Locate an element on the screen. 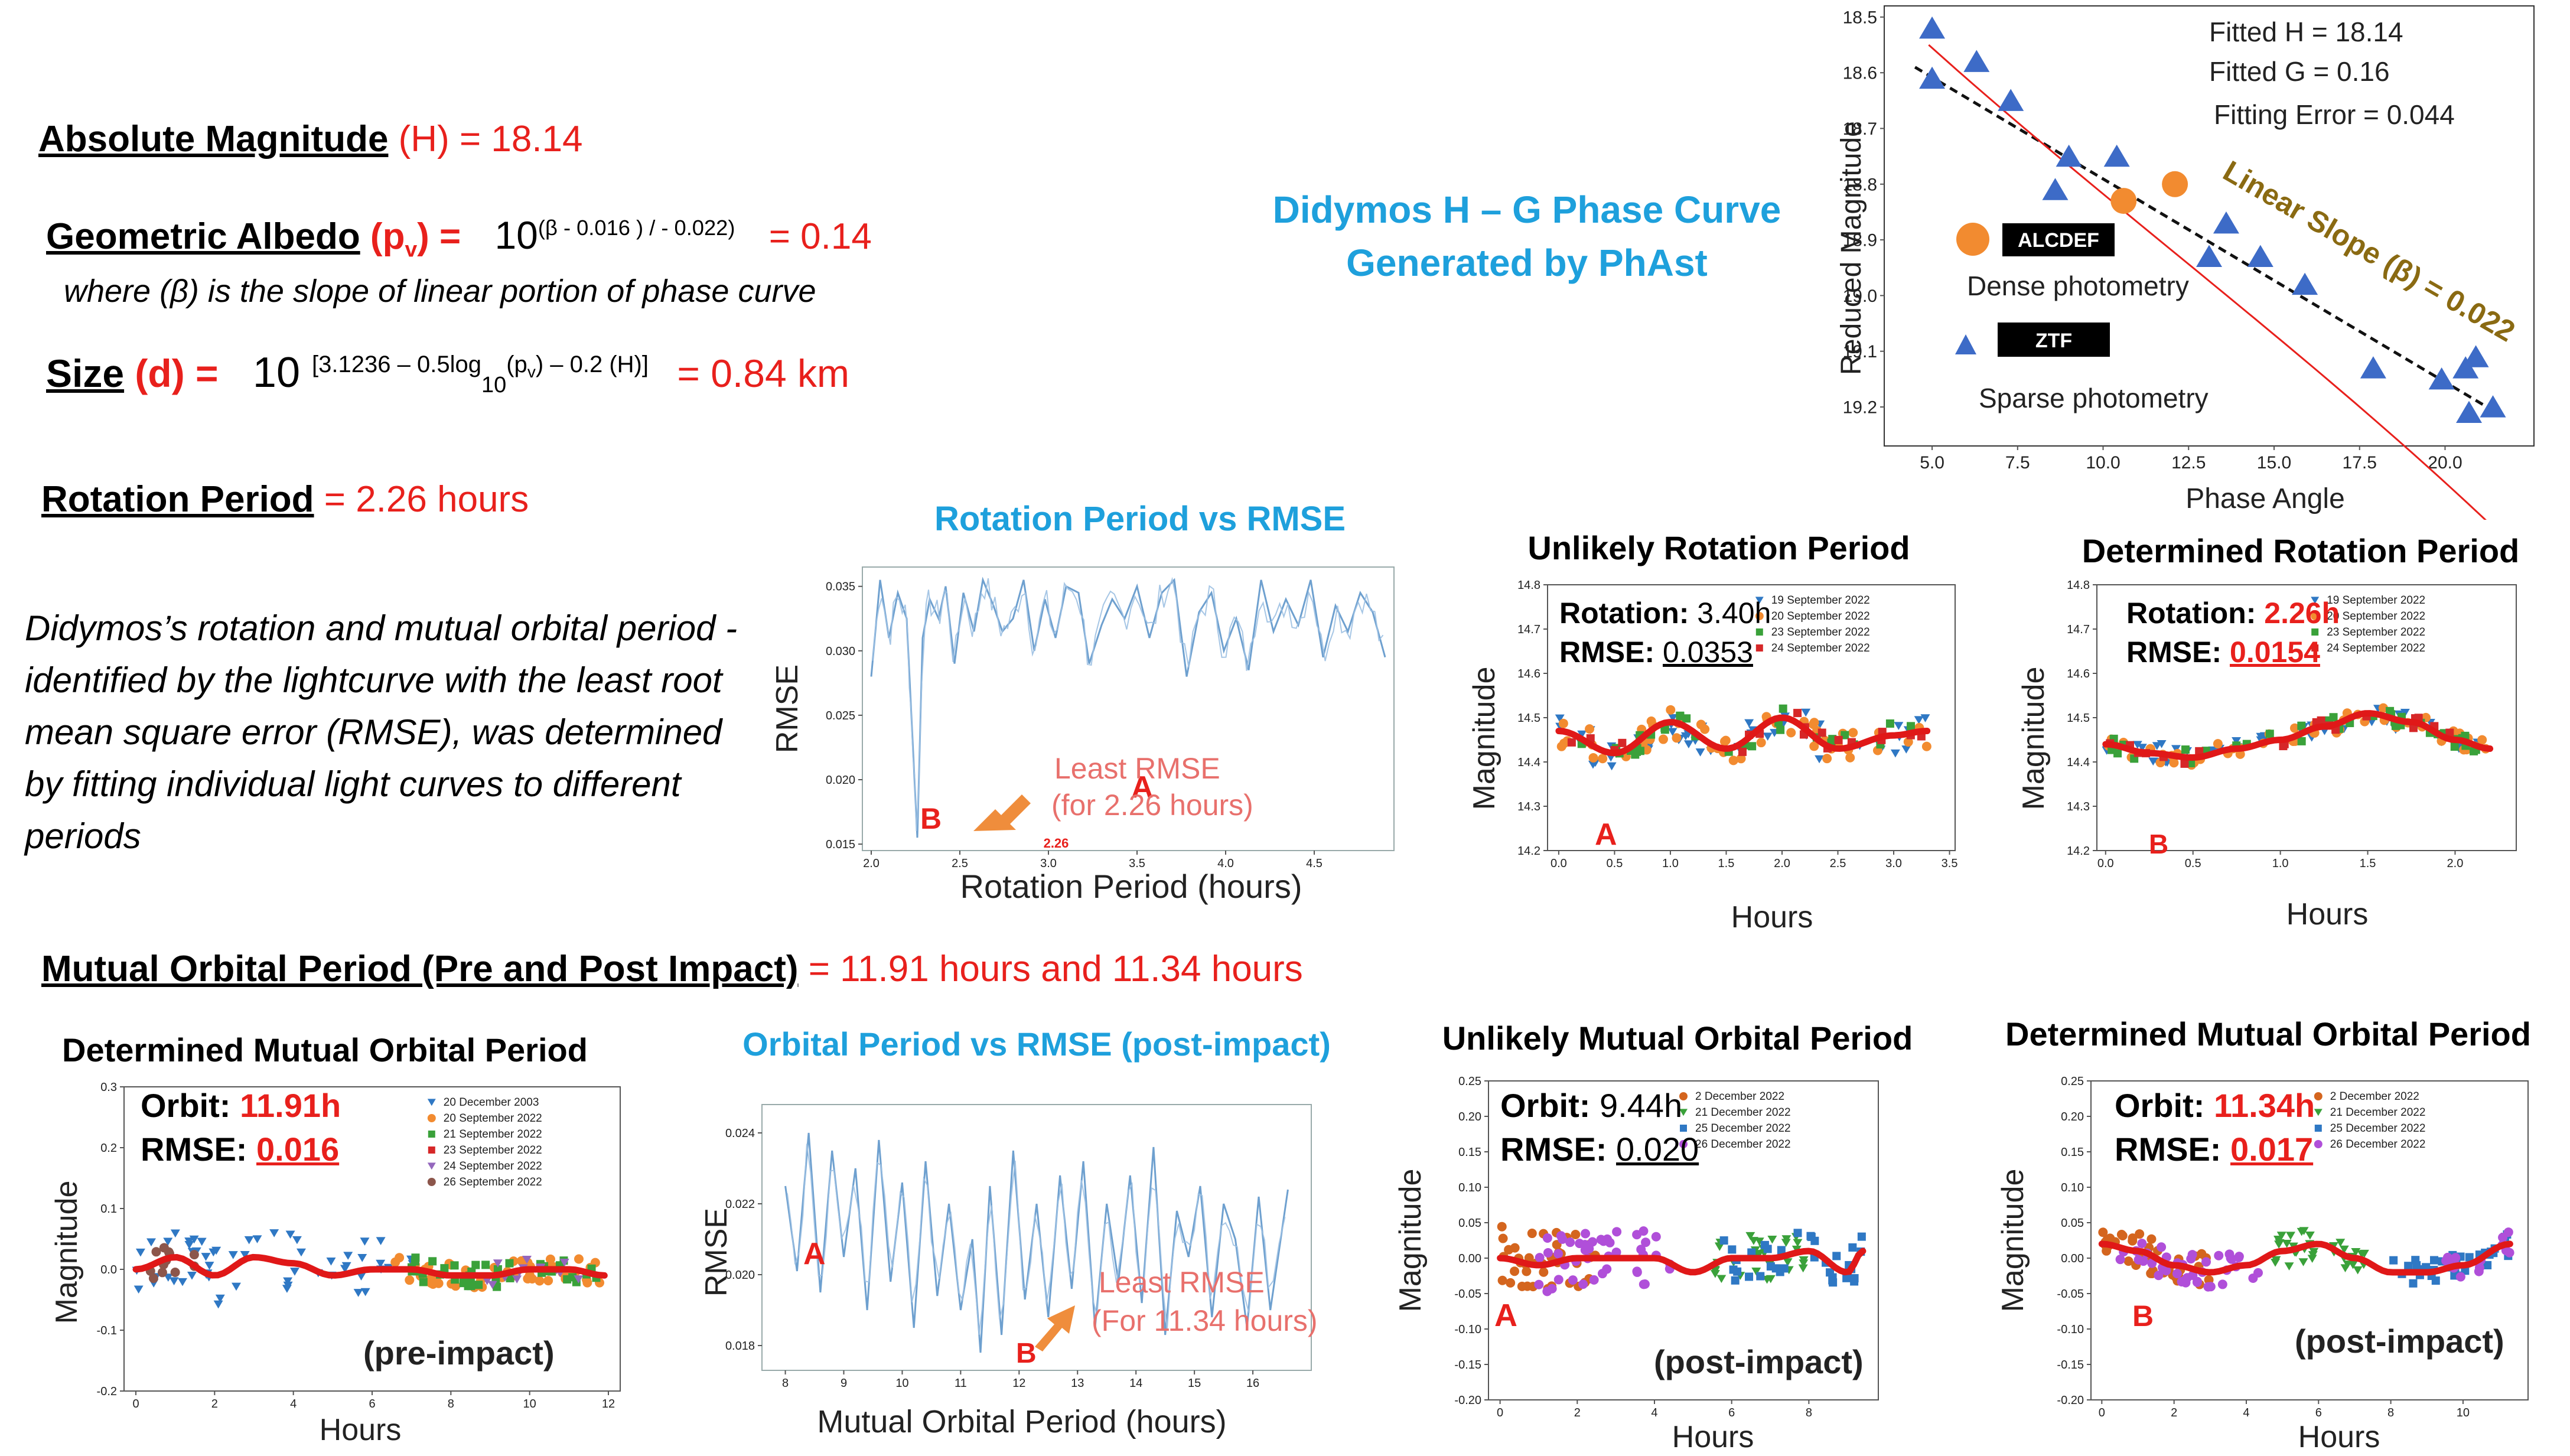 This screenshot has width=2570, height=1456. x-tick-label: 0.0 is located at coordinates (2105, 863).